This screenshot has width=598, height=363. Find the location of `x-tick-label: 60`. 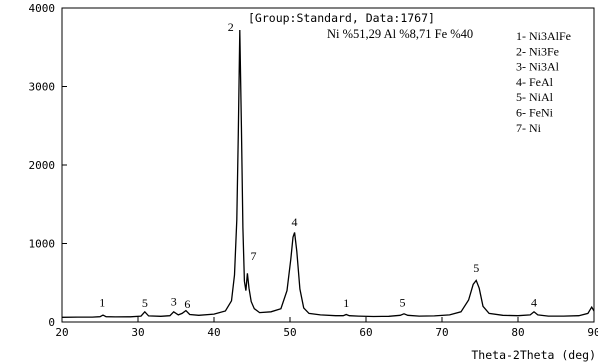

x-tick-label: 60 is located at coordinates (365, 332).